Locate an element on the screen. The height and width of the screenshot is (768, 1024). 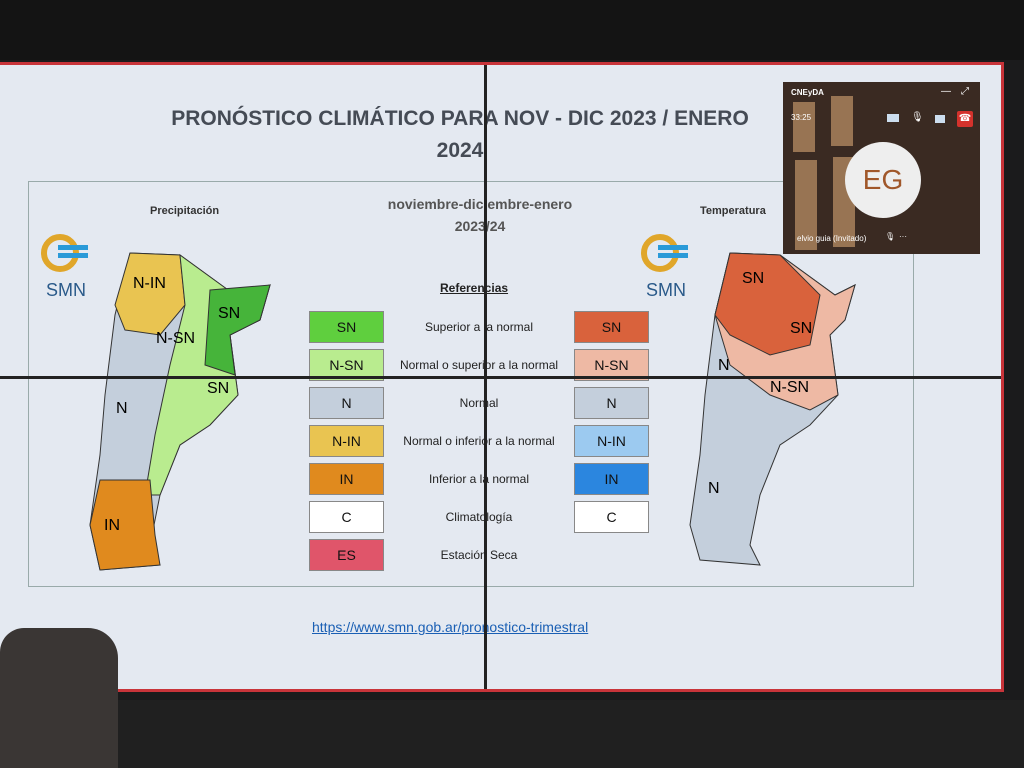
temp-legend-swatch: N is located at coordinates (611, 403).